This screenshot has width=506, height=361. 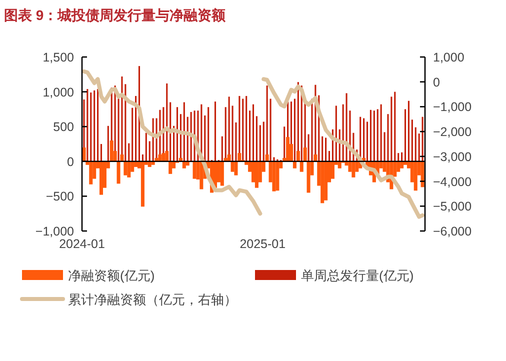 I want to click on x-tick-label: 2025-01, so click(x=263, y=244).